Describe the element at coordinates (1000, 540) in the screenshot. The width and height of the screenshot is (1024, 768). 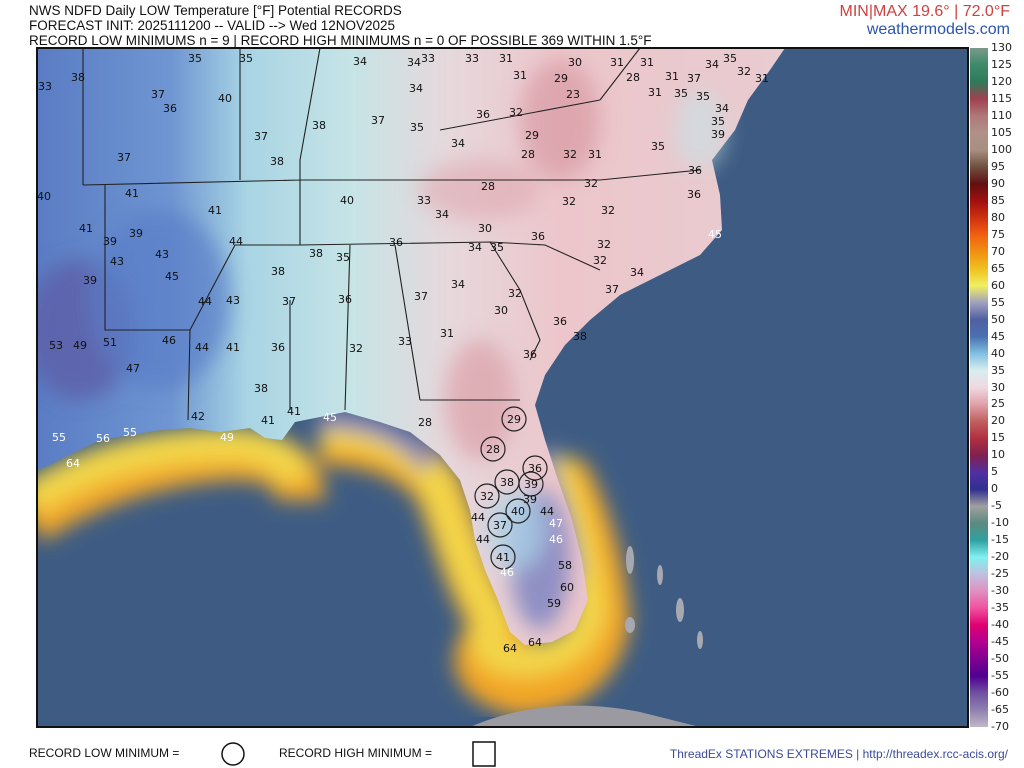
I see `colorbar-tick-label: -15` at that location.